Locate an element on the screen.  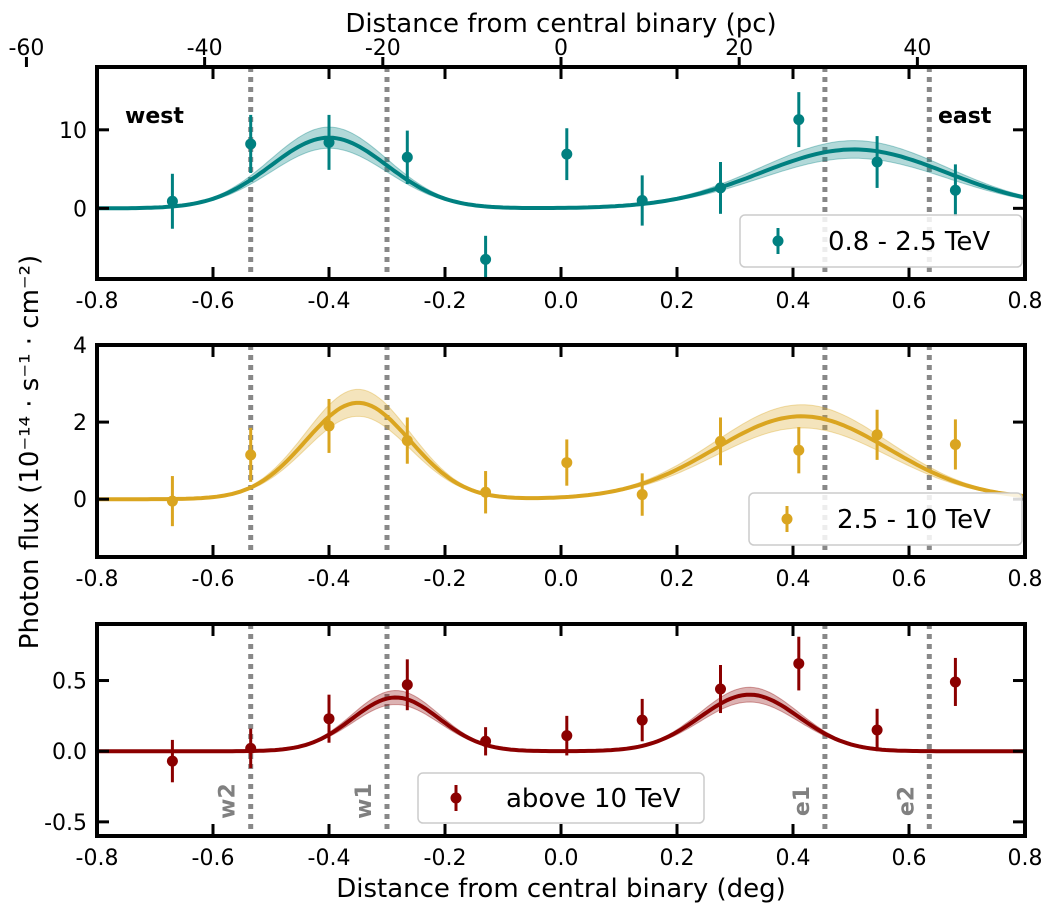
legend-label: 0.8 - 2.5 TeV is located at coordinates (909, 242).